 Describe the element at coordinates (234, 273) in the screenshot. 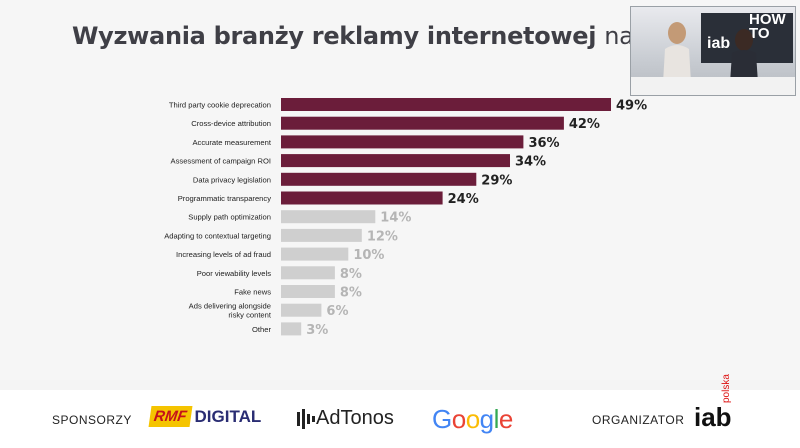

I see `category-label: Poor viewability levels` at that location.